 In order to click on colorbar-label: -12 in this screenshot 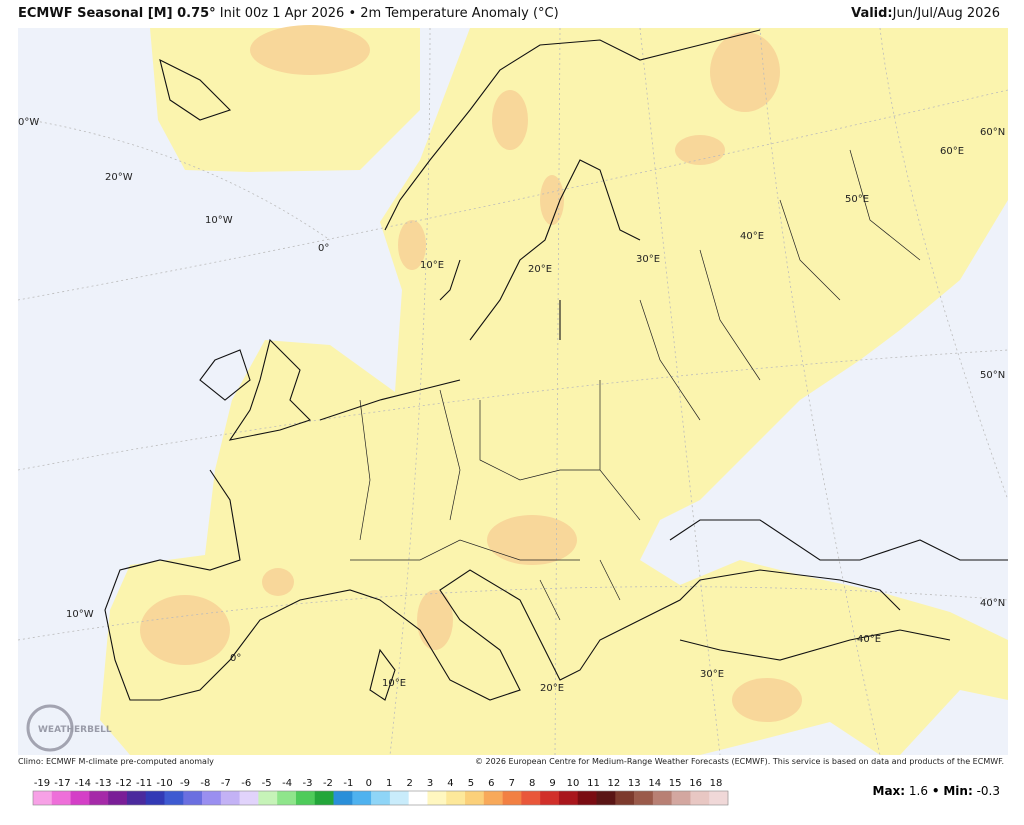, I will do `click(124, 783)`.